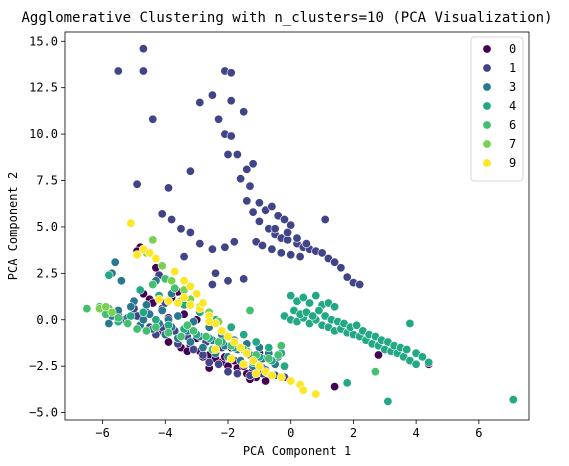 The image size is (569, 466). I want to click on y-tick-label: 7.5, so click(47, 181).